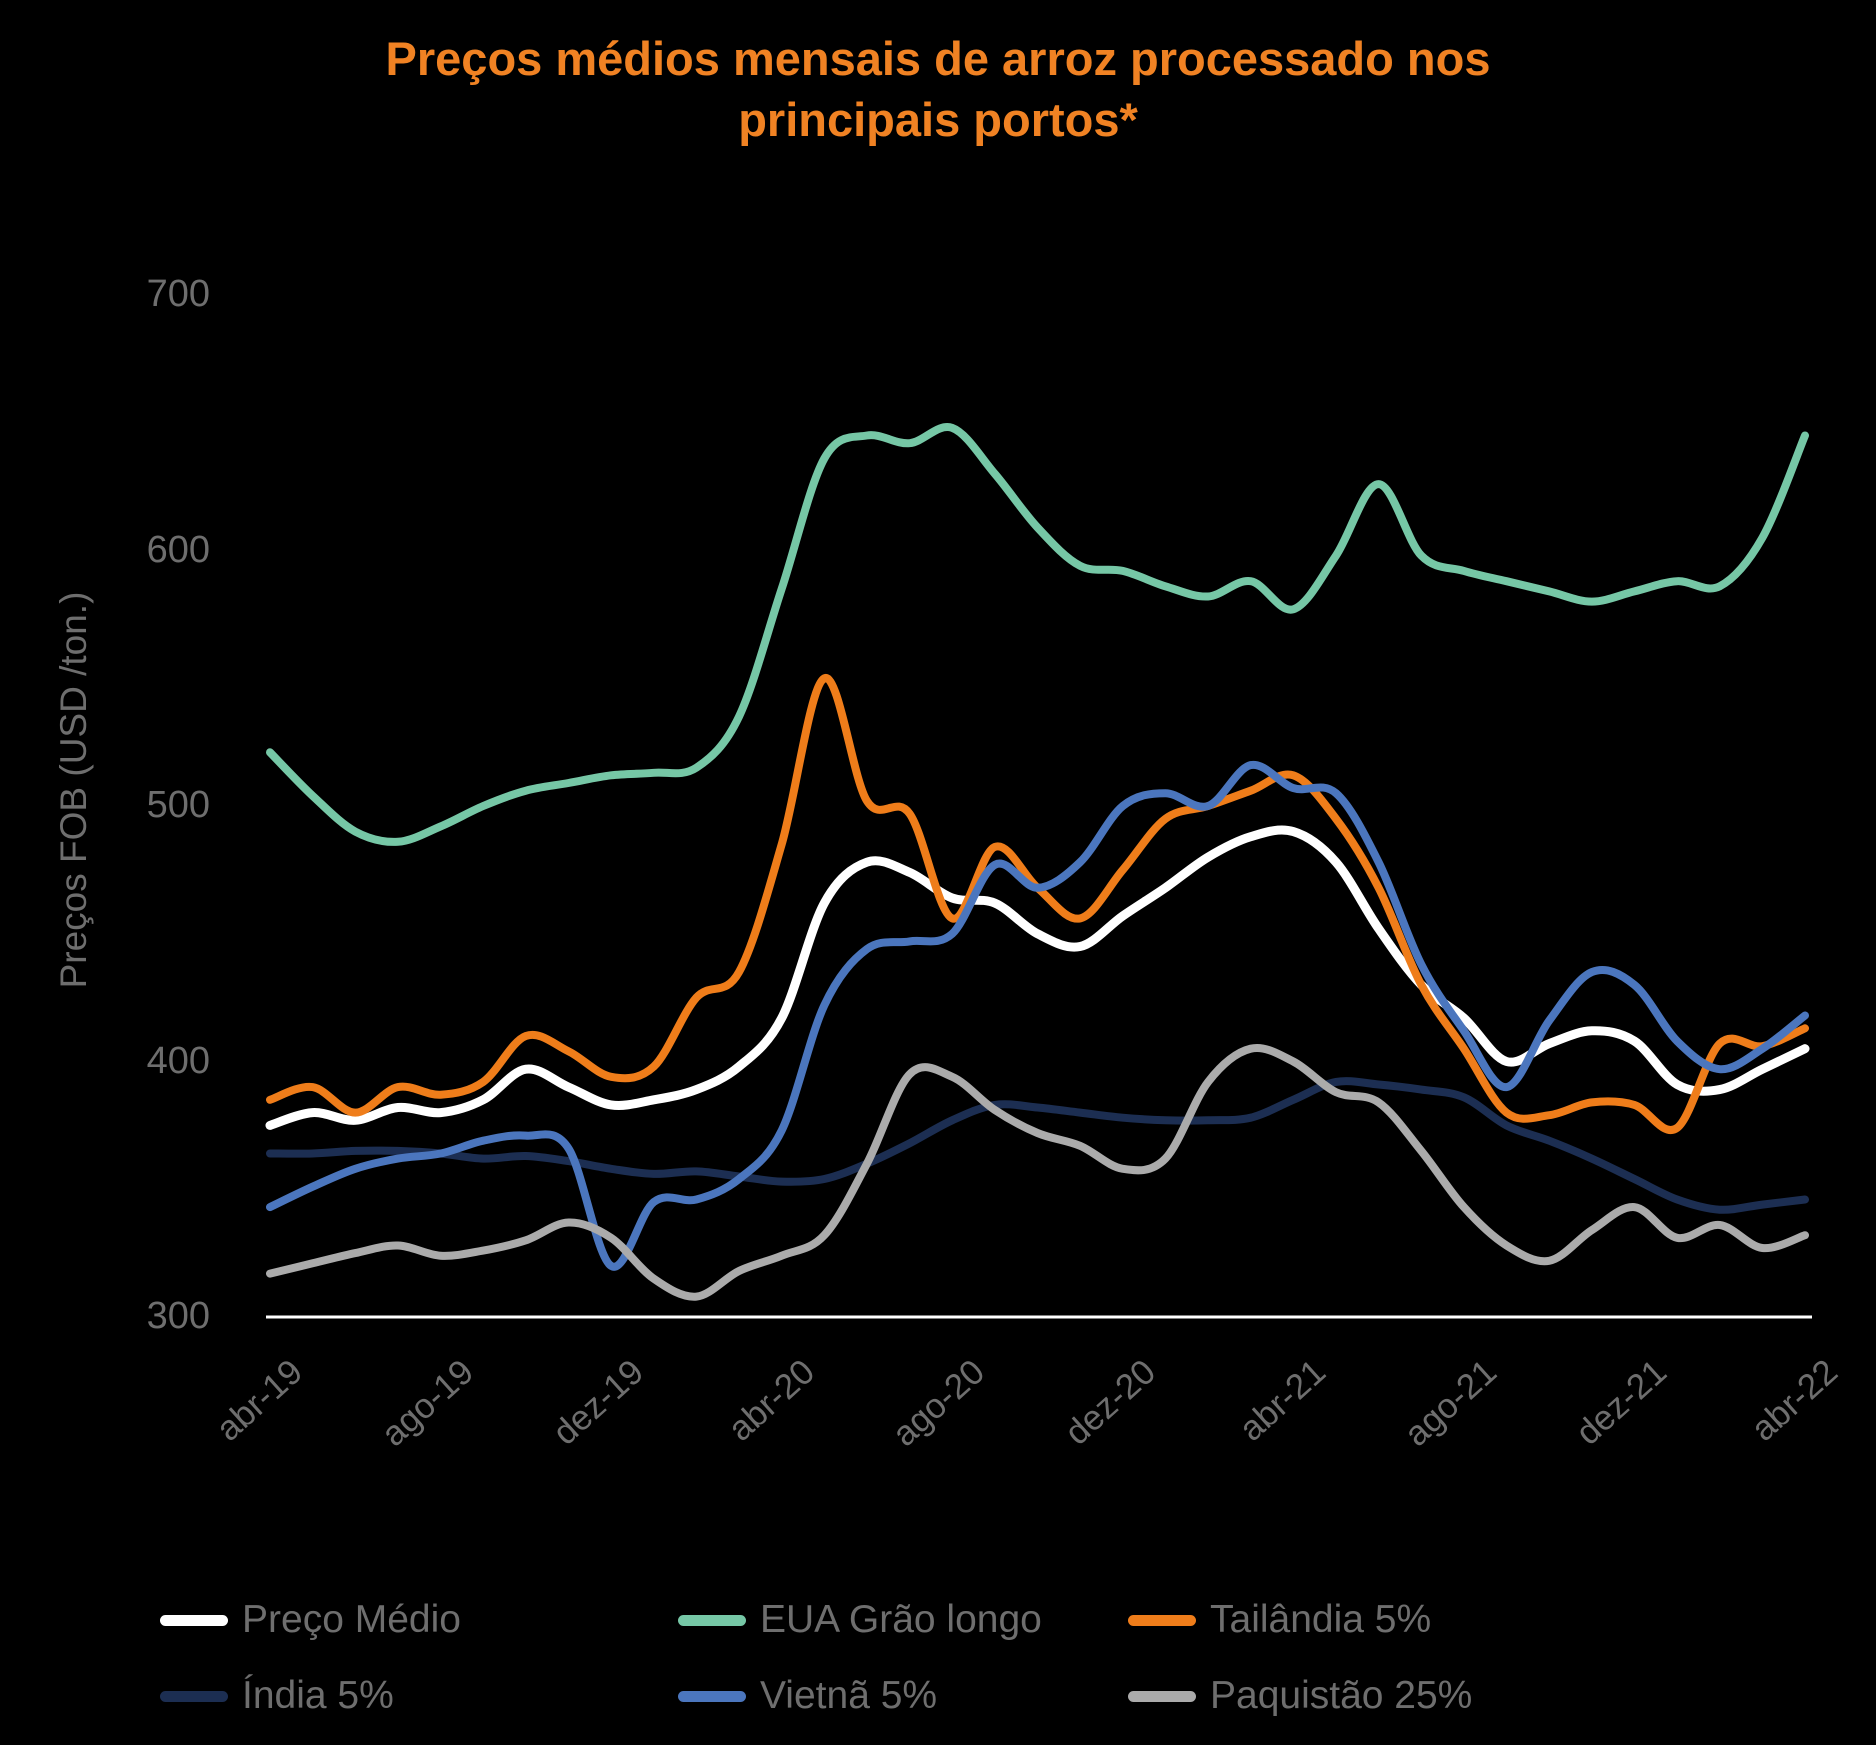 This screenshot has width=1876, height=1745. What do you see at coordinates (194, 1620) in the screenshot?
I see `legend-swatch-preco-medio` at bounding box center [194, 1620].